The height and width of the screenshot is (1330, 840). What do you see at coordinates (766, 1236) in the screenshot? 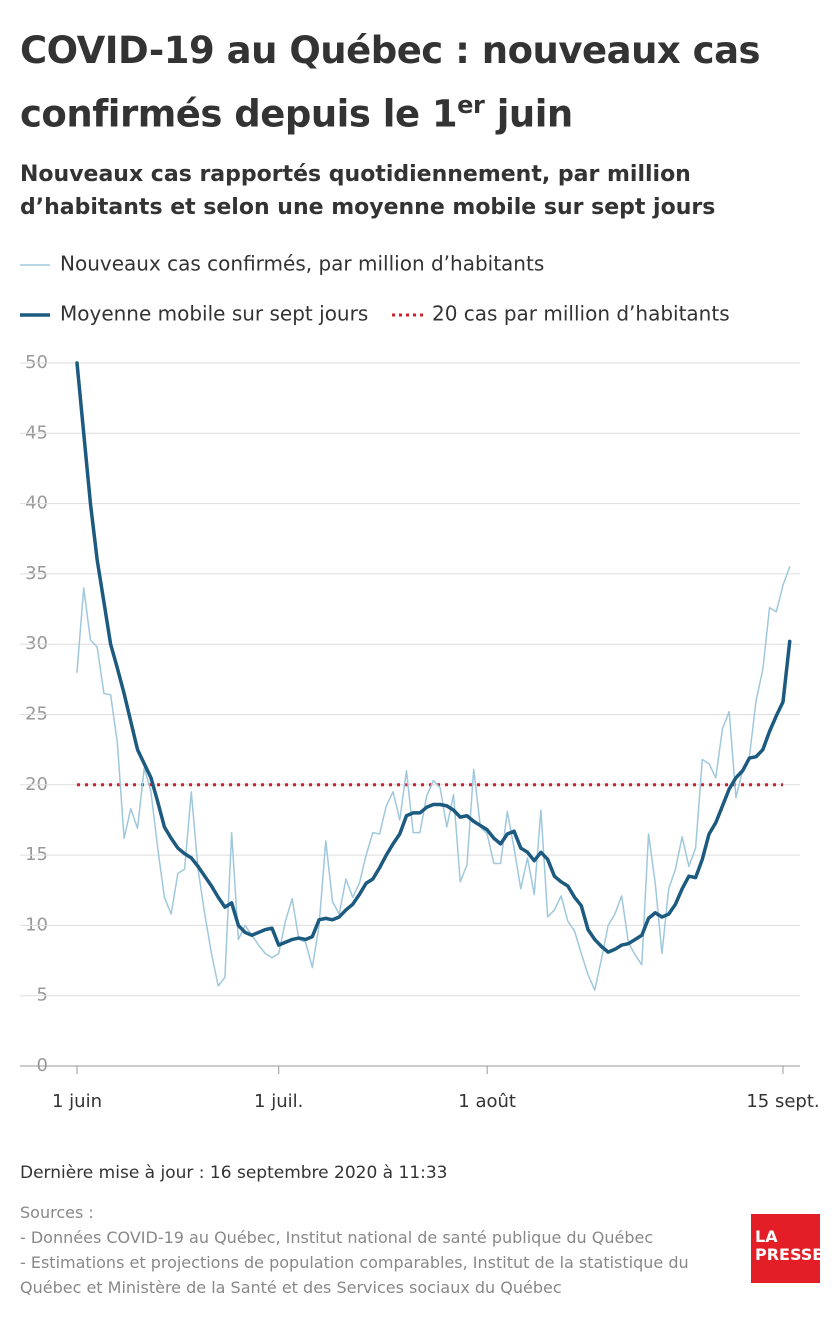
I see `logo-text: LA` at bounding box center [766, 1236].